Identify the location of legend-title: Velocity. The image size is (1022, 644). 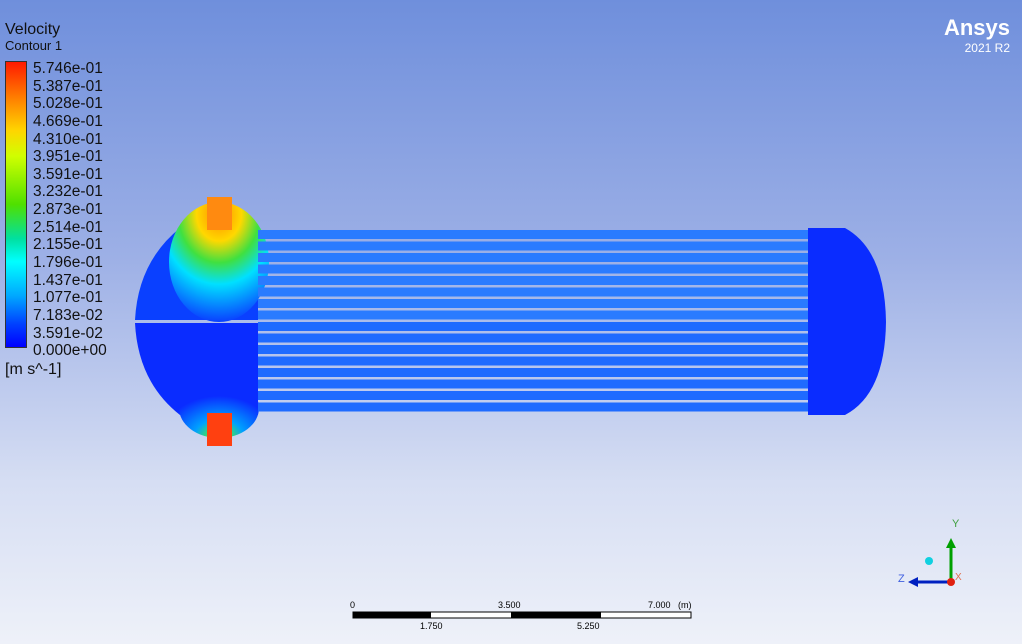
(33, 29).